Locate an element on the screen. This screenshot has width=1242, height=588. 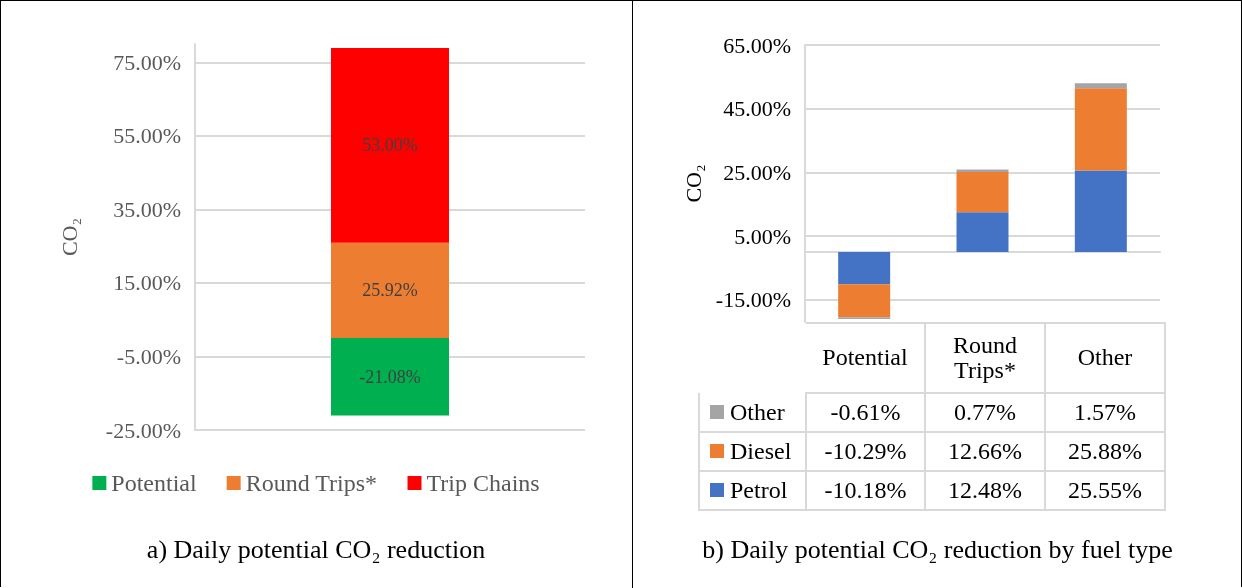
y-tick-label: 65.00% is located at coordinates (757, 45).